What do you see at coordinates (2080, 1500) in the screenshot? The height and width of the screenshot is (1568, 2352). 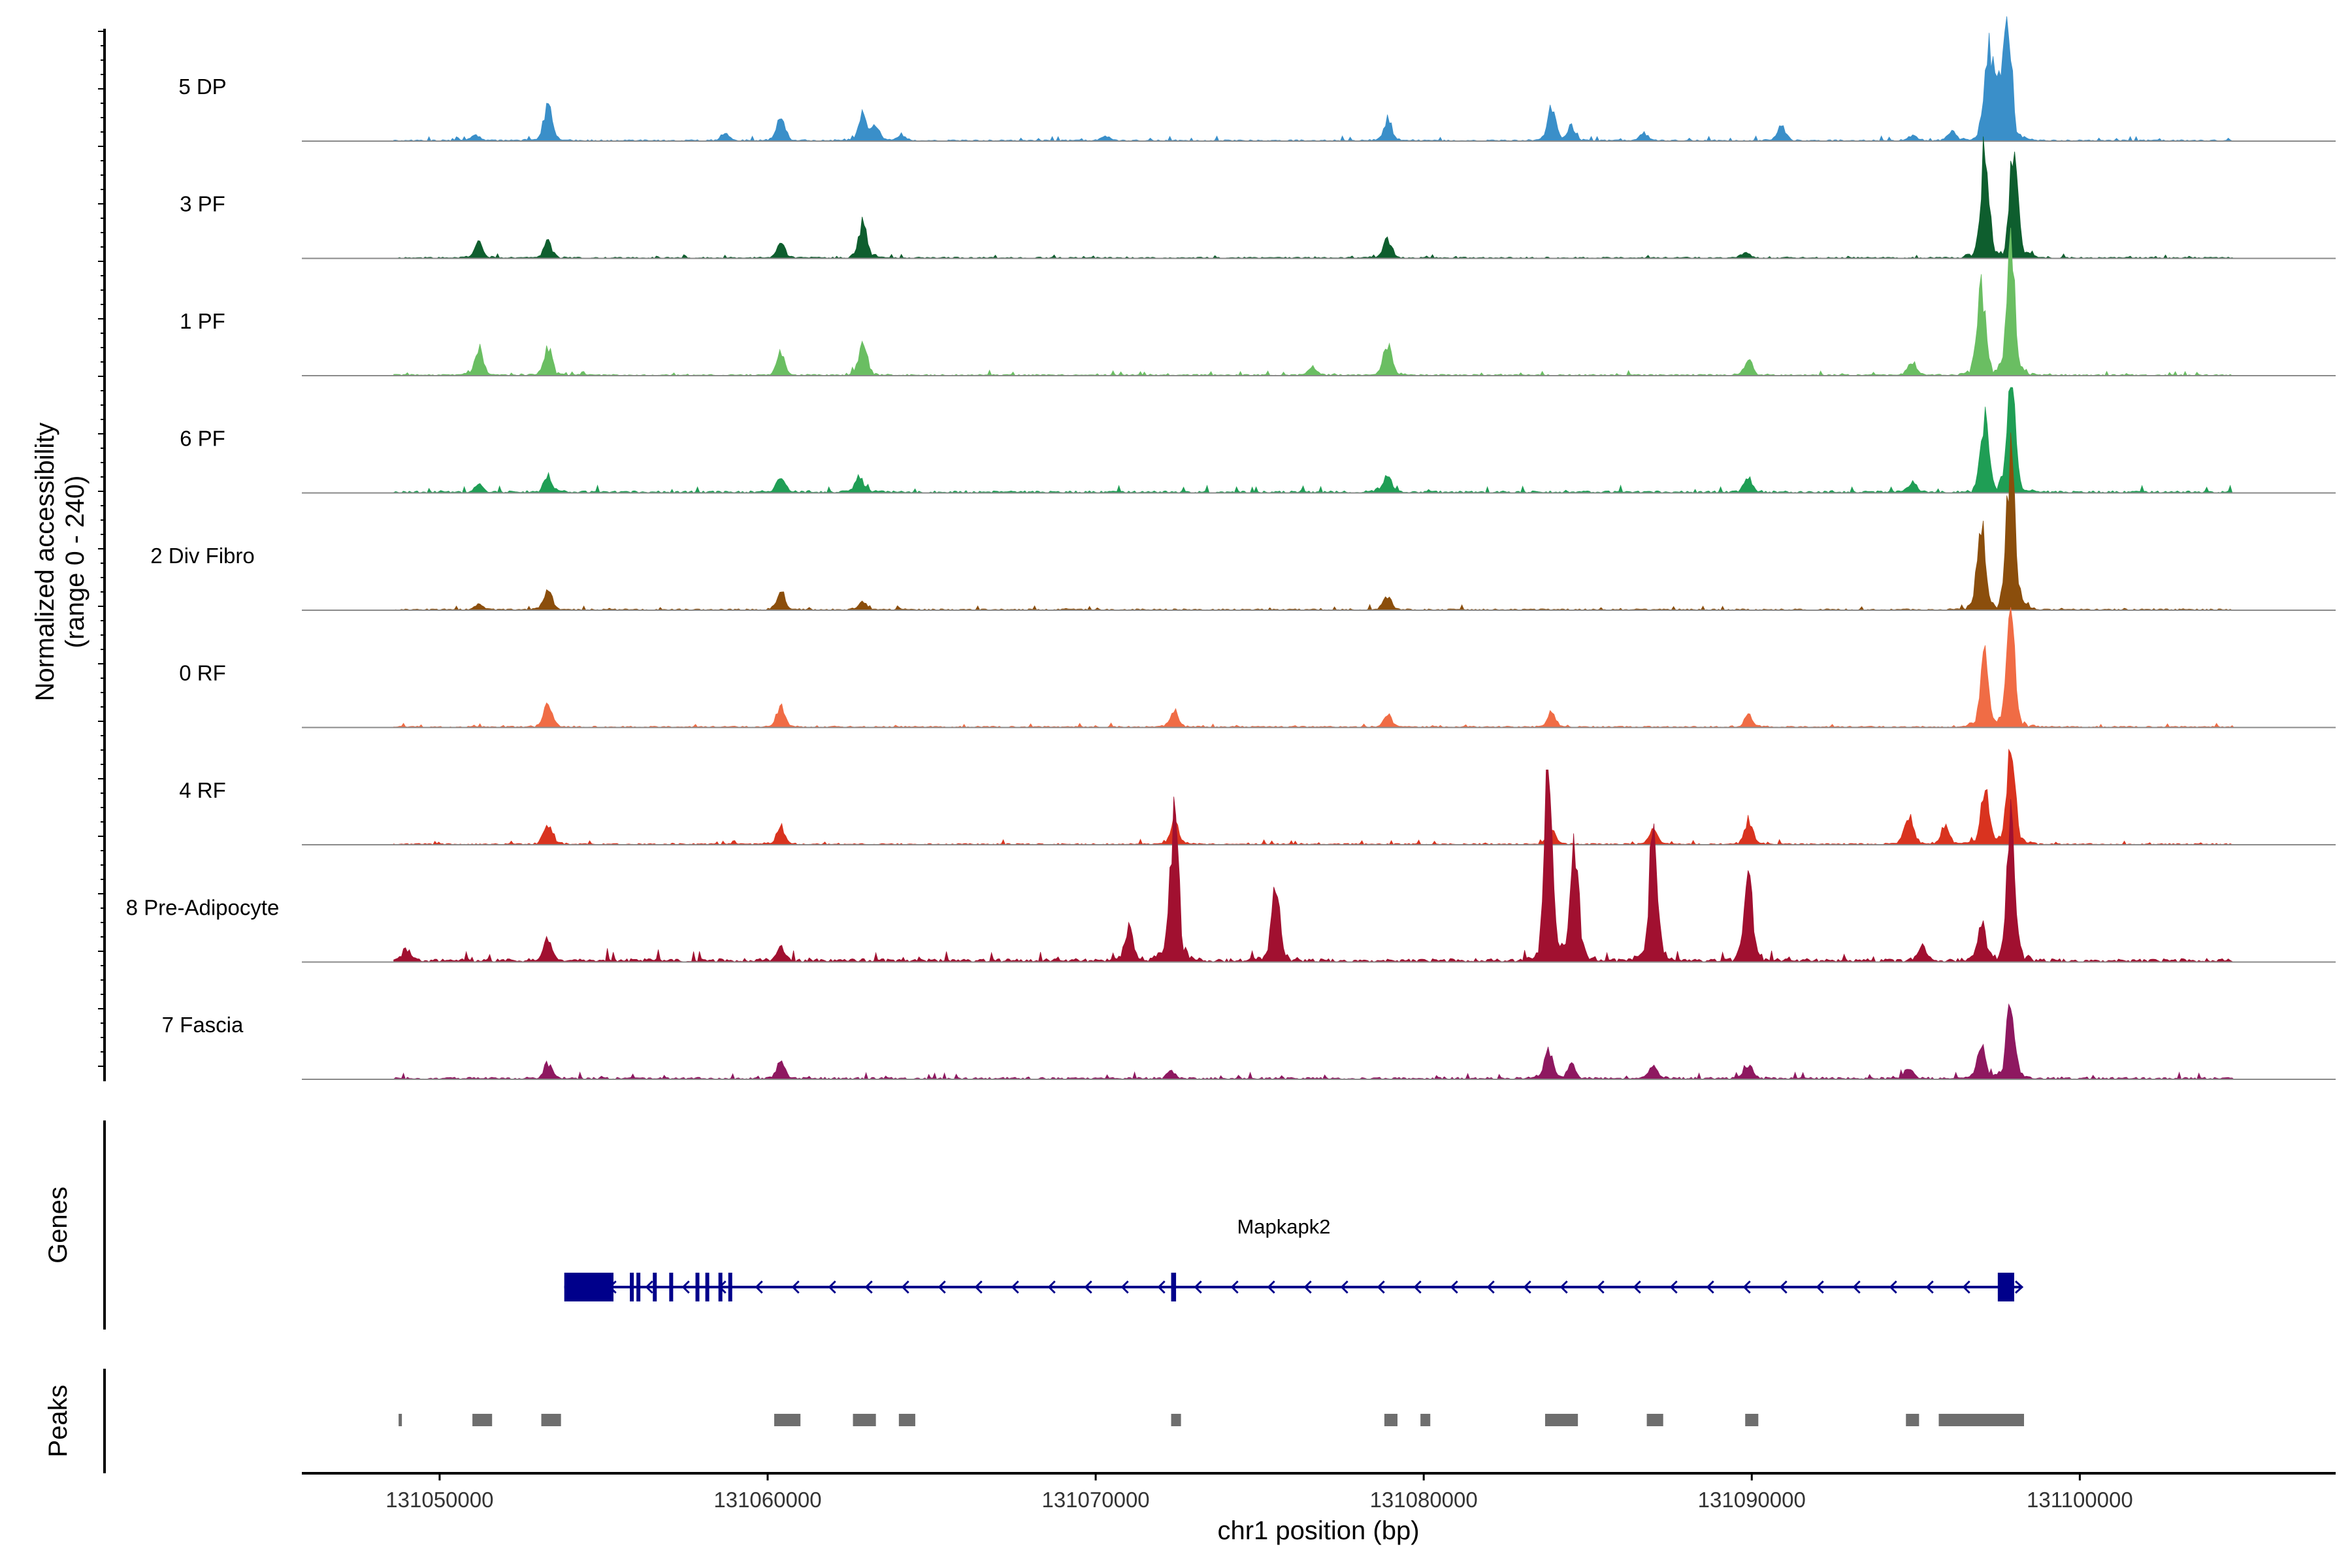 I see `x-tick-label: 131100000` at bounding box center [2080, 1500].